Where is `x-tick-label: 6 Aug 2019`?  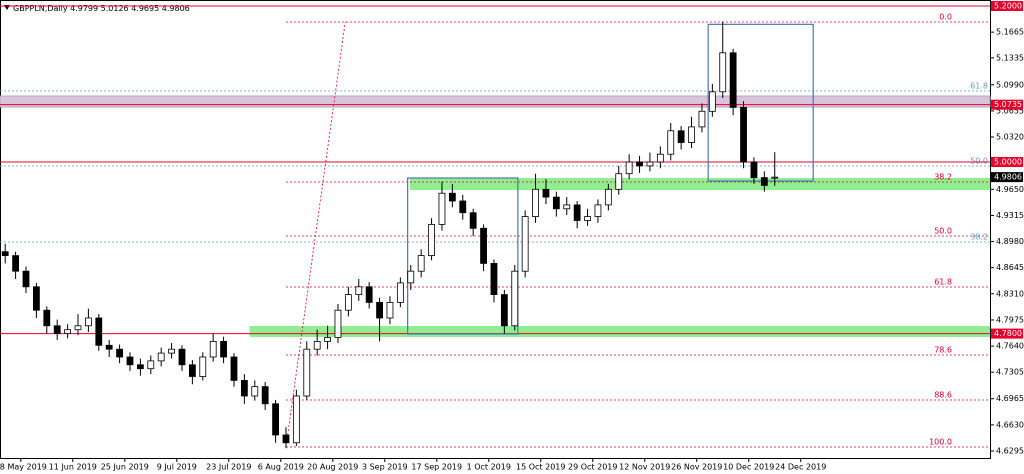 x-tick-label: 6 Aug 2019 is located at coordinates (281, 467).